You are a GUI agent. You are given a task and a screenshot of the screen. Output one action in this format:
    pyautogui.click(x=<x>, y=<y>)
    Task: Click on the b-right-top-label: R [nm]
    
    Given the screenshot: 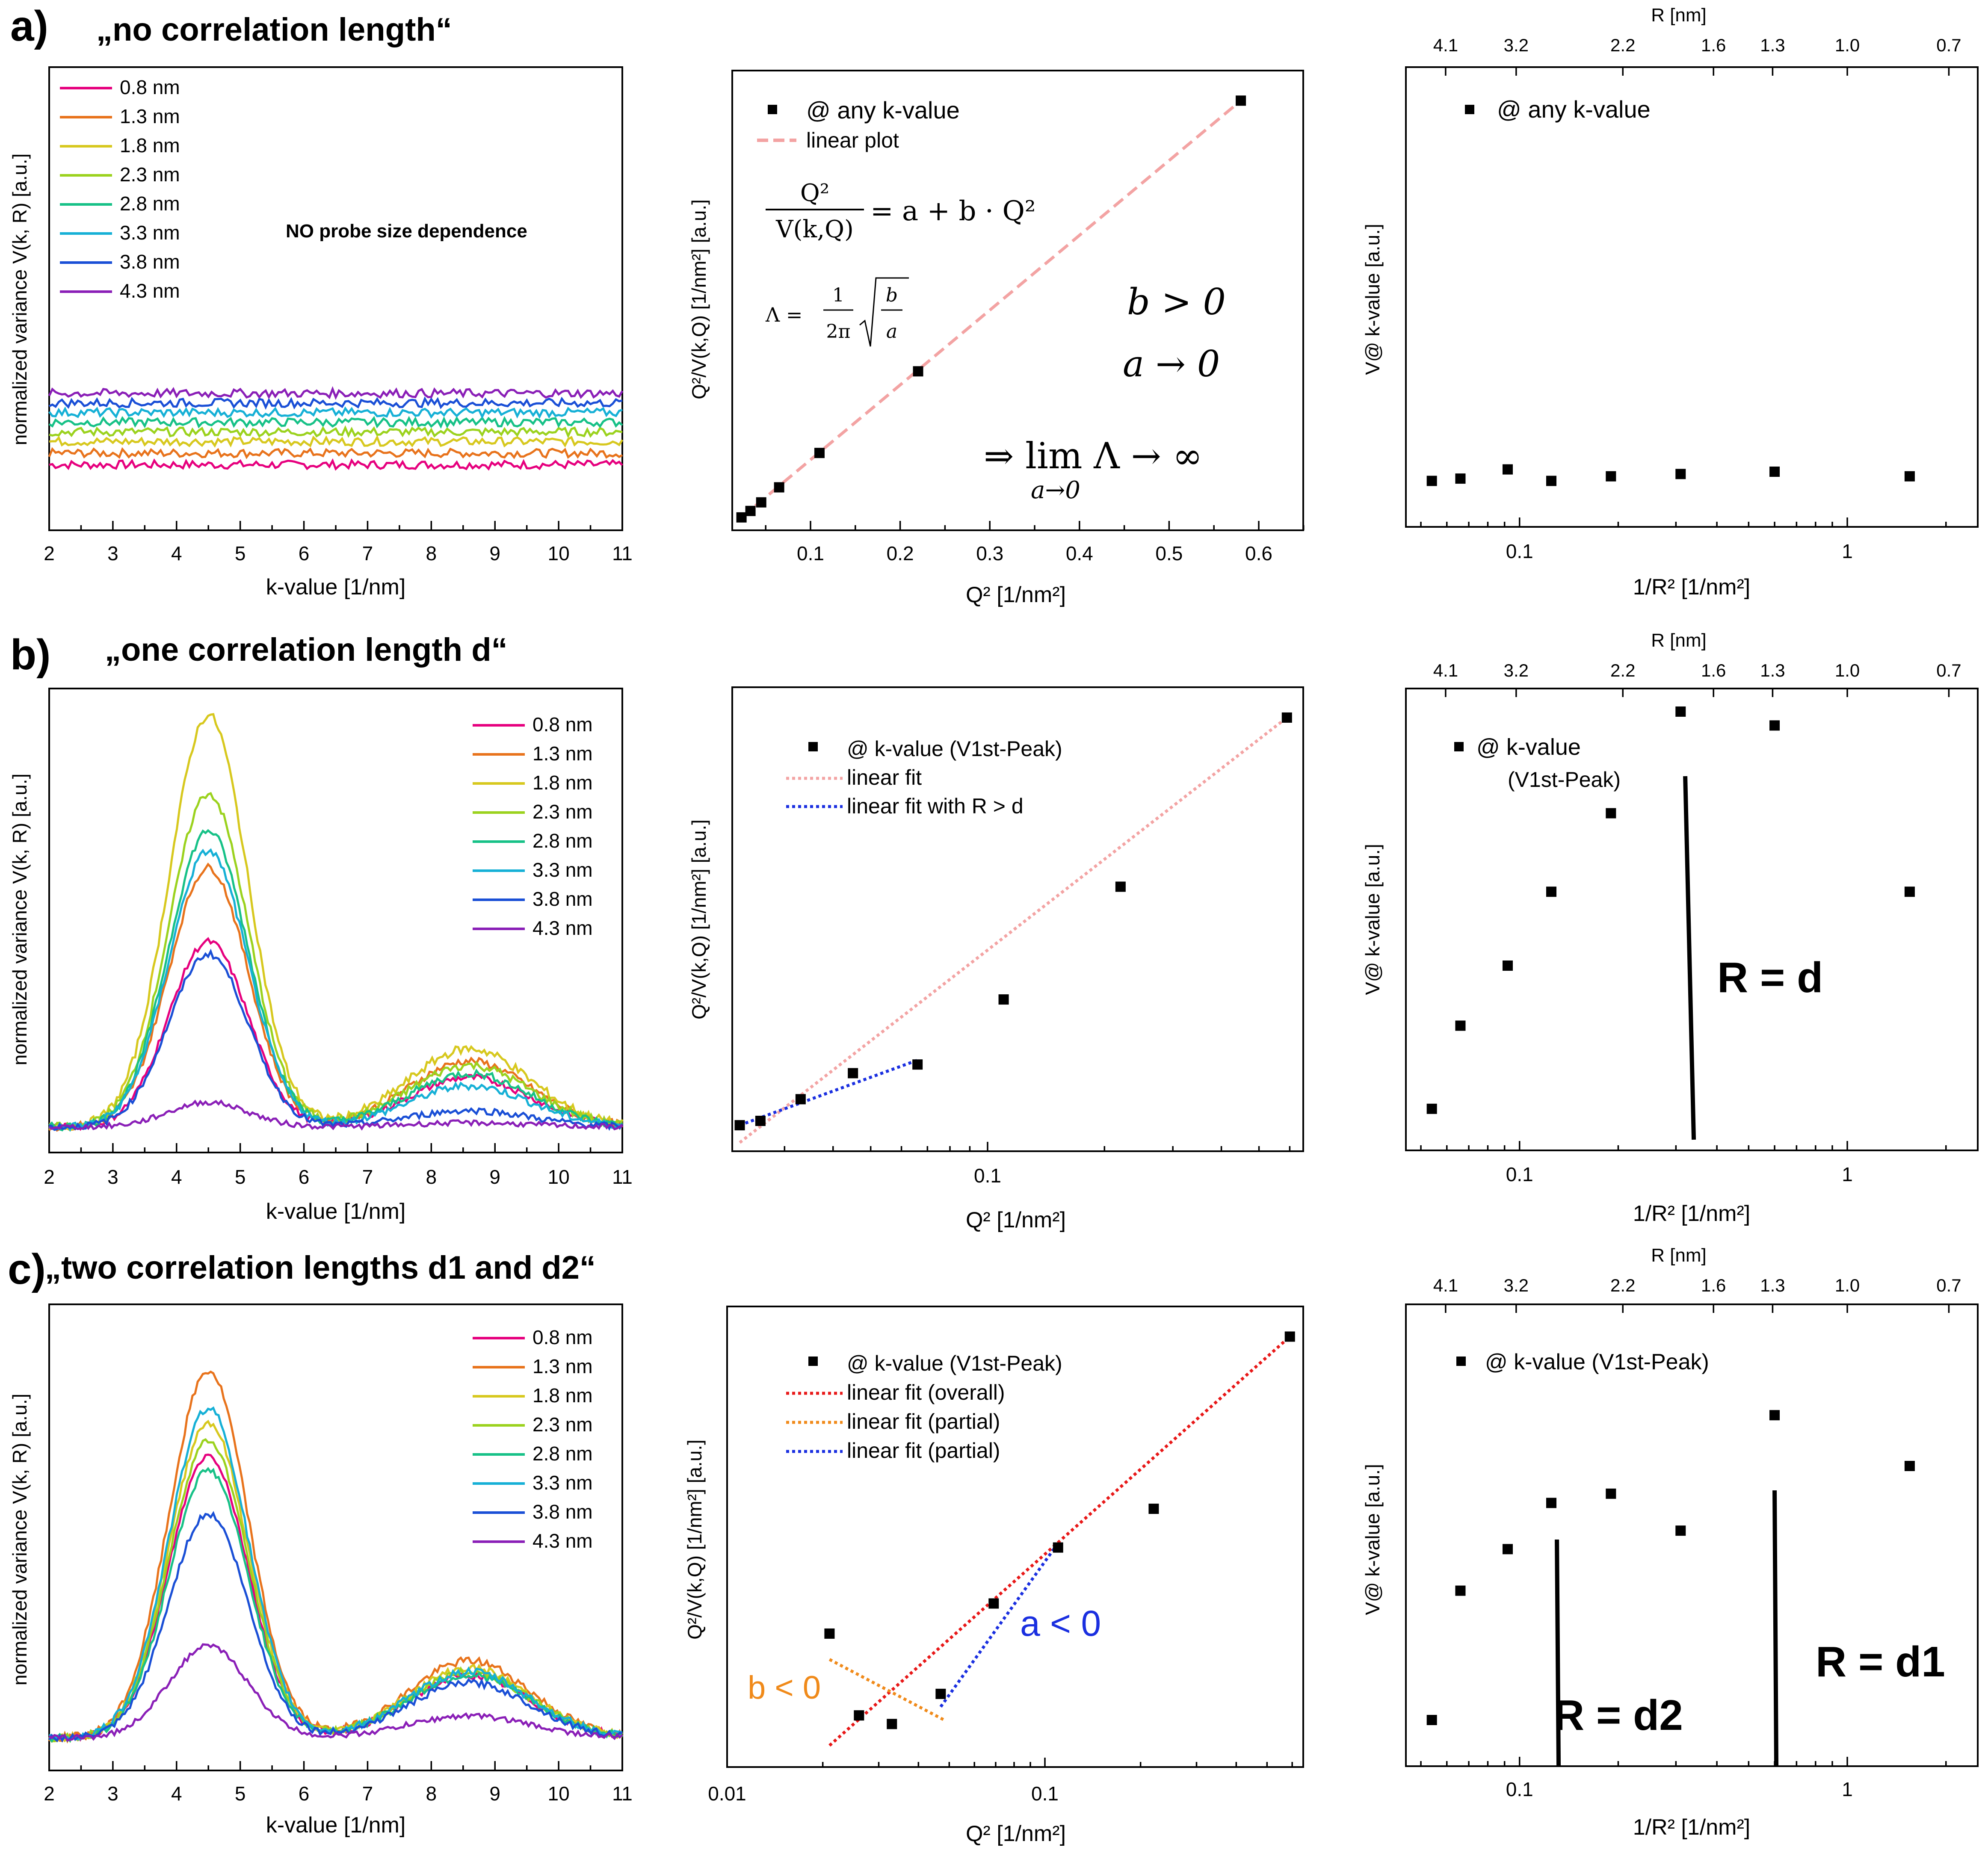 What is the action you would take?
    pyautogui.click(x=1679, y=641)
    